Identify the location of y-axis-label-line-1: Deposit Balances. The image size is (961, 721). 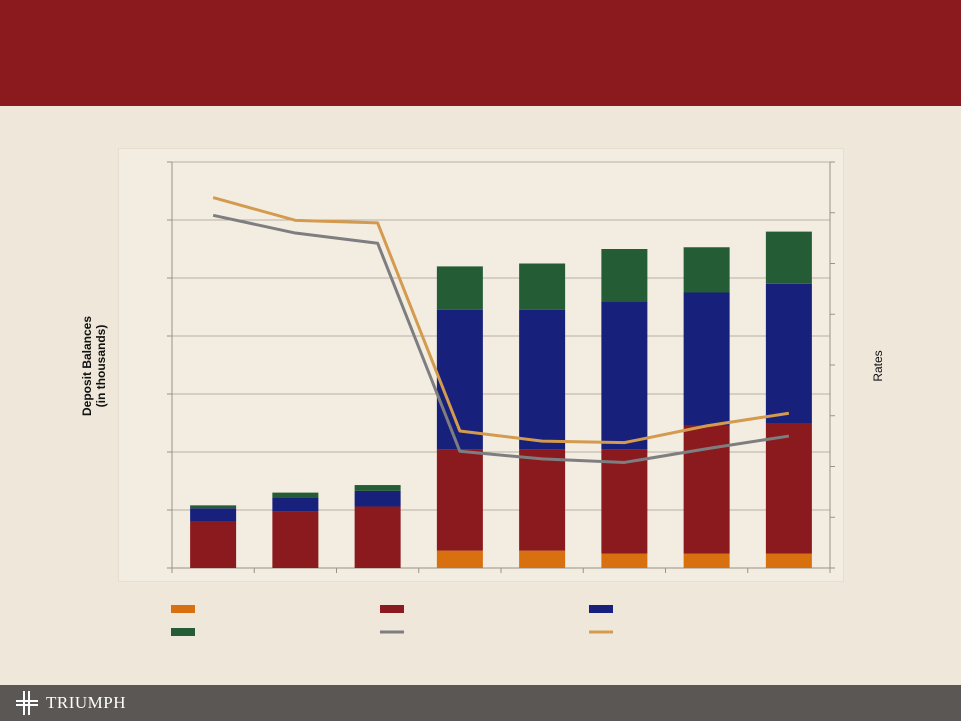
(87, 366).